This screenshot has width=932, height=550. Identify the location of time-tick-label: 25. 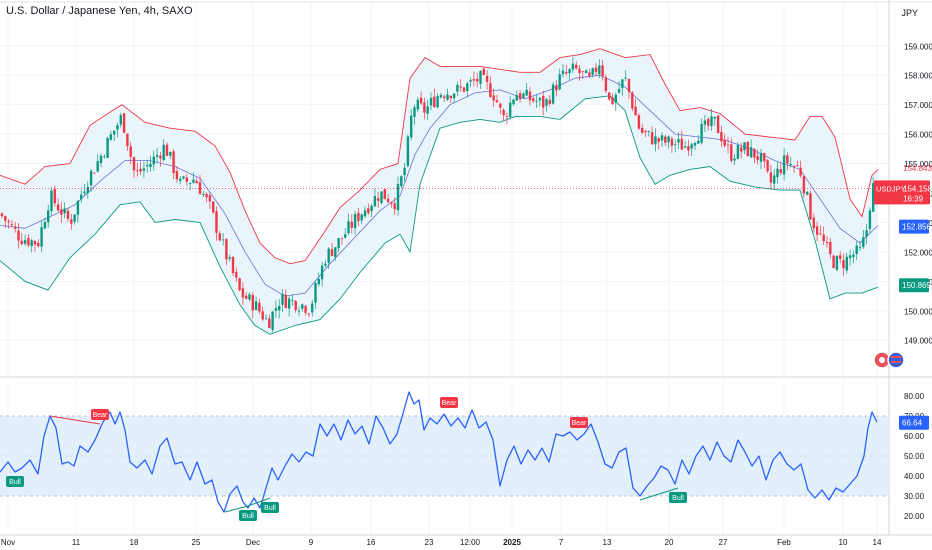
(196, 542).